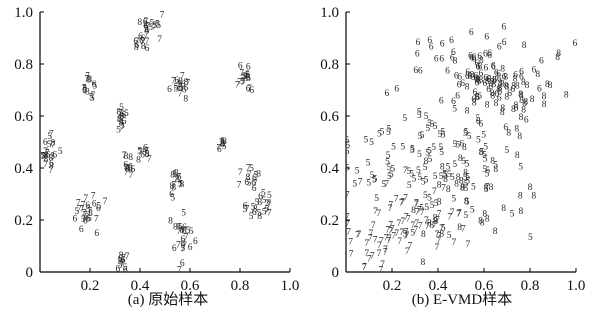 This screenshot has height=325, width=604. I want to click on x-tick-label: 0.2, so click(392, 286).